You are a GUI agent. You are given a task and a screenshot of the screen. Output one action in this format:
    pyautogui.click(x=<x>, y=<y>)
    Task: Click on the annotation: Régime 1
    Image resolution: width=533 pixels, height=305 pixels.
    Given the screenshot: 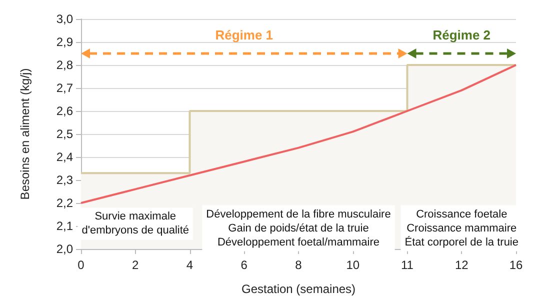 What is the action you would take?
    pyautogui.click(x=244, y=35)
    